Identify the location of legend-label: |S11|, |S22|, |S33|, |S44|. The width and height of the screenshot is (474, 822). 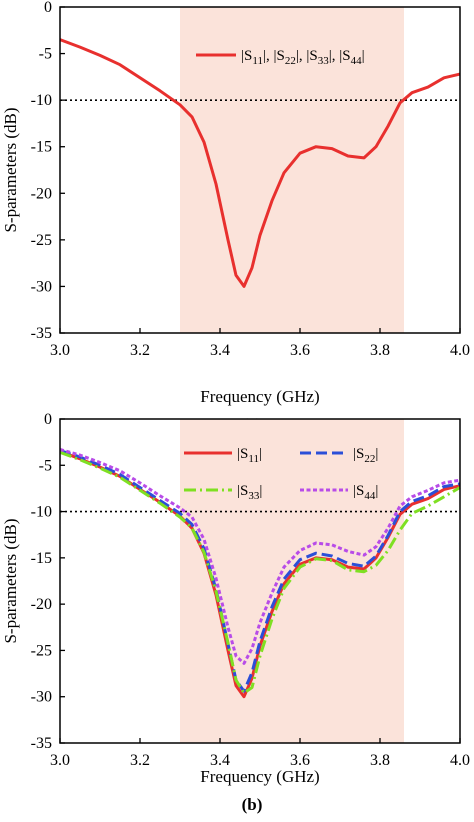
(303, 57).